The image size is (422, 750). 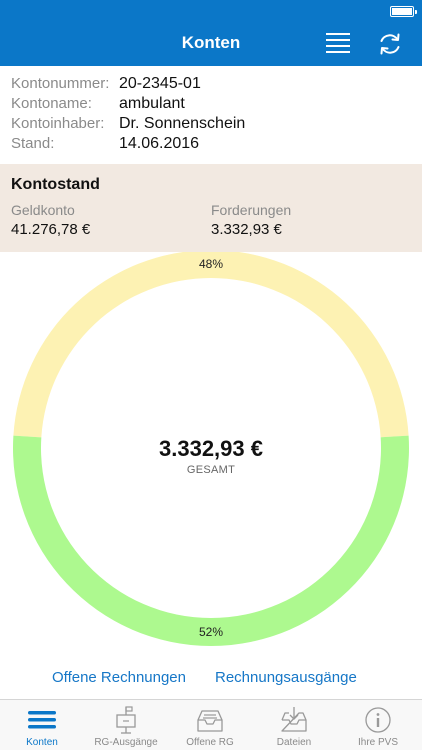 I want to click on links-row: Offene Rechnungen Rechnungsausgänge, so click(x=211, y=678).